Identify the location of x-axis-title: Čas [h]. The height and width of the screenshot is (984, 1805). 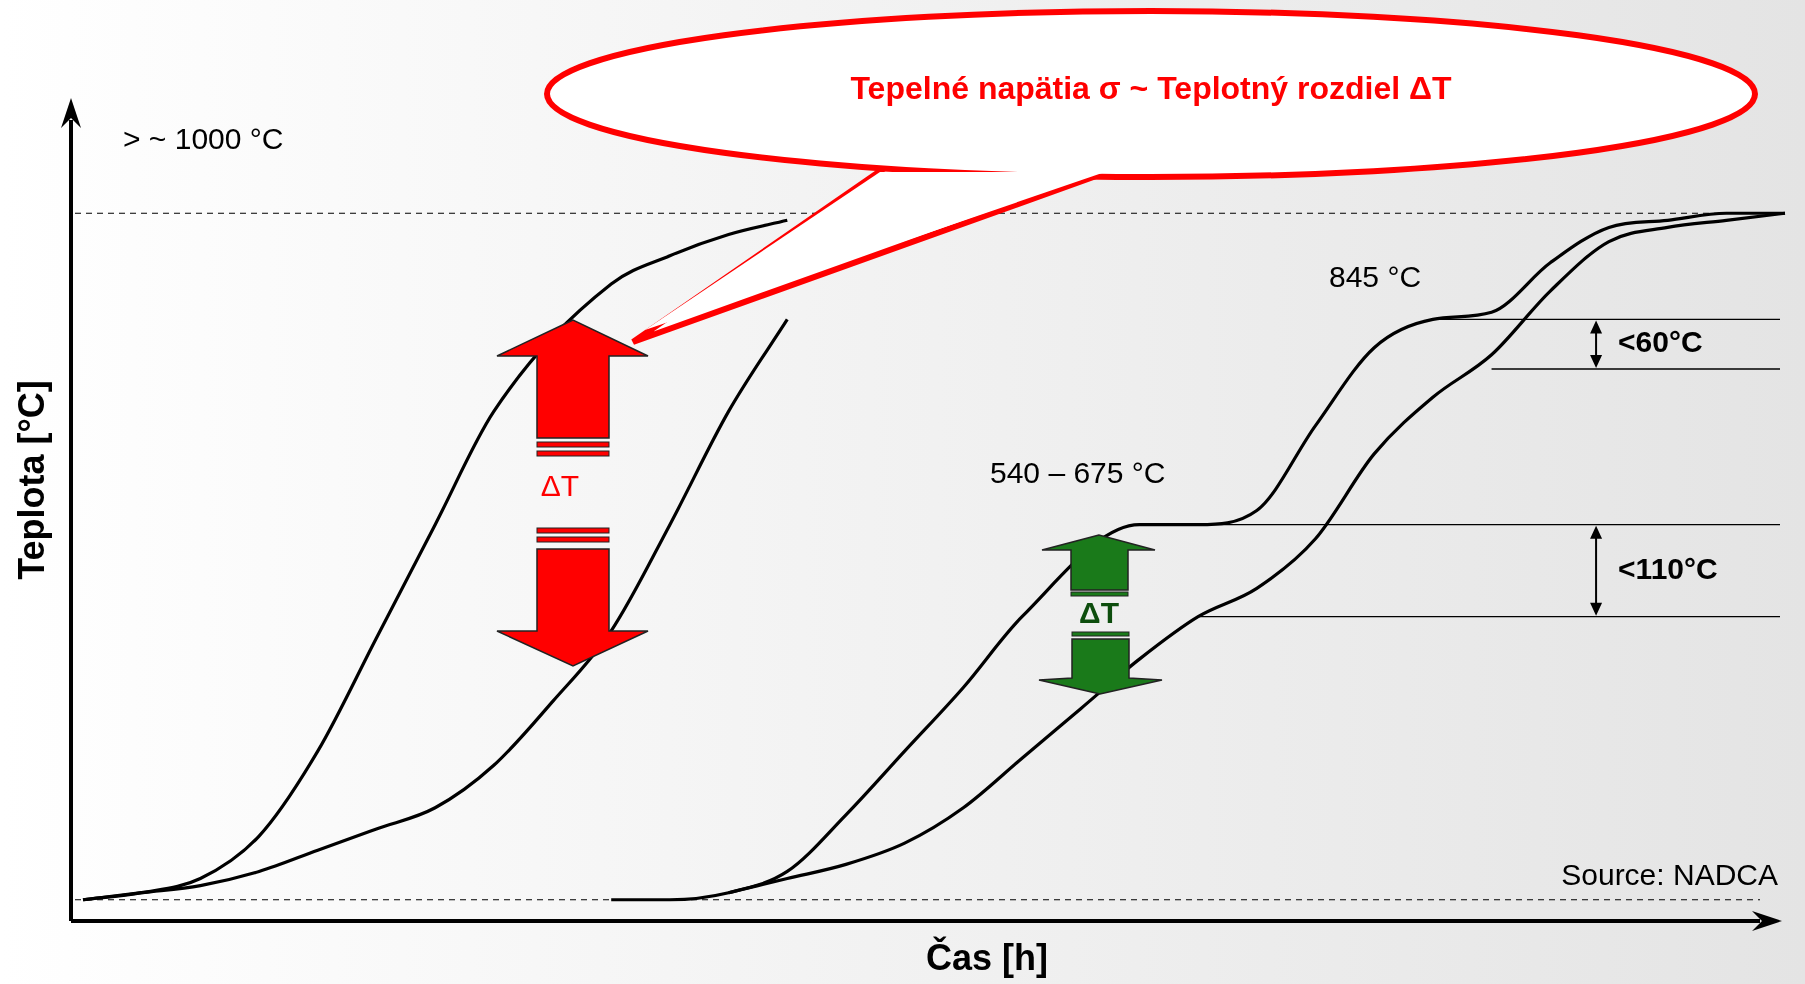
(987, 956).